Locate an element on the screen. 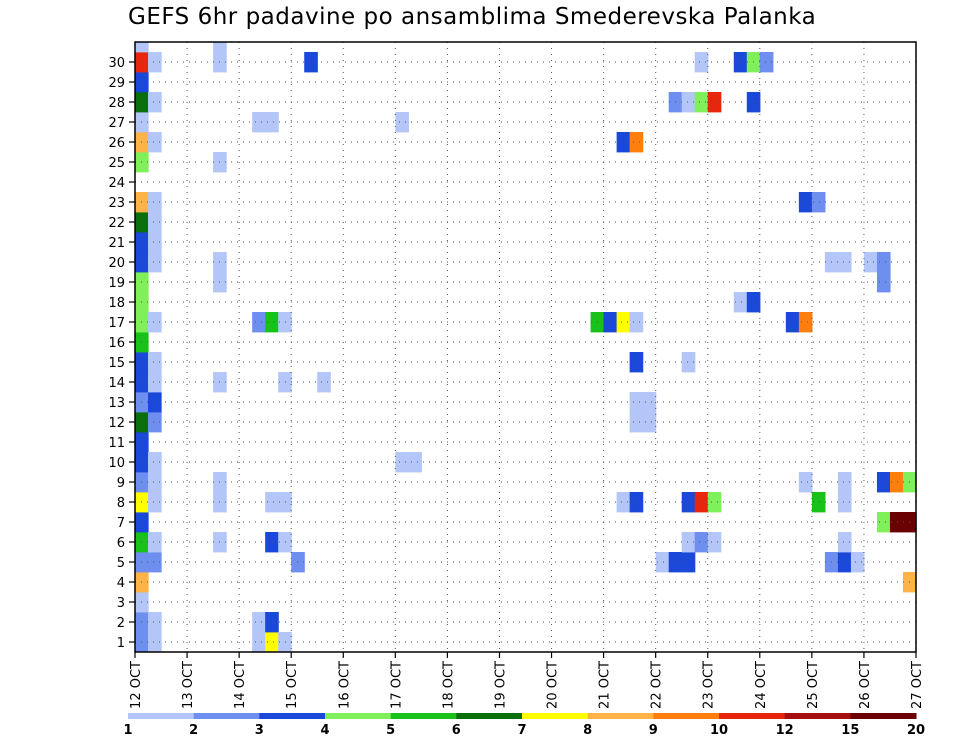 The height and width of the screenshot is (746, 960). y-tick-label: 22 is located at coordinates (116, 223).